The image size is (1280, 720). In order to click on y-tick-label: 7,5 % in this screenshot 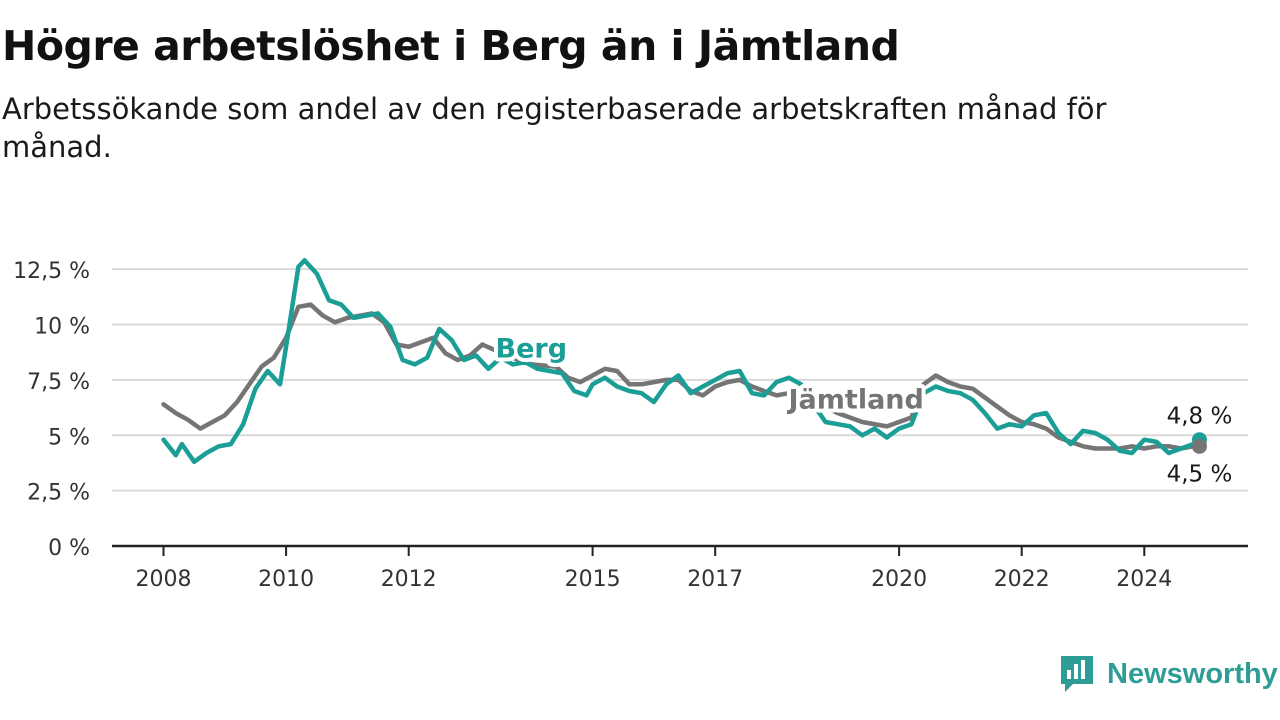, I will do `click(58, 382)`.